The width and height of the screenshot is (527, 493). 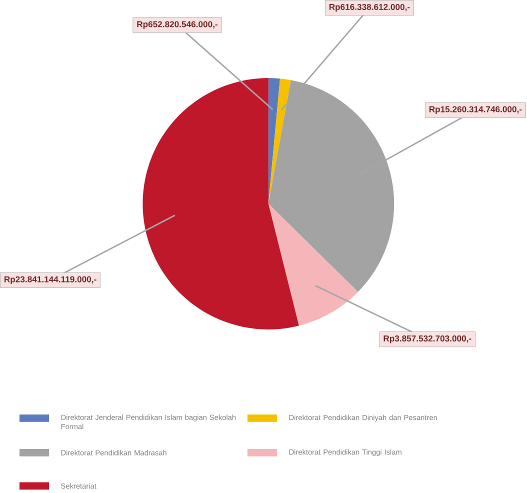 I want to click on data-label: Rp3.857.532.703.000,-, so click(x=428, y=340).